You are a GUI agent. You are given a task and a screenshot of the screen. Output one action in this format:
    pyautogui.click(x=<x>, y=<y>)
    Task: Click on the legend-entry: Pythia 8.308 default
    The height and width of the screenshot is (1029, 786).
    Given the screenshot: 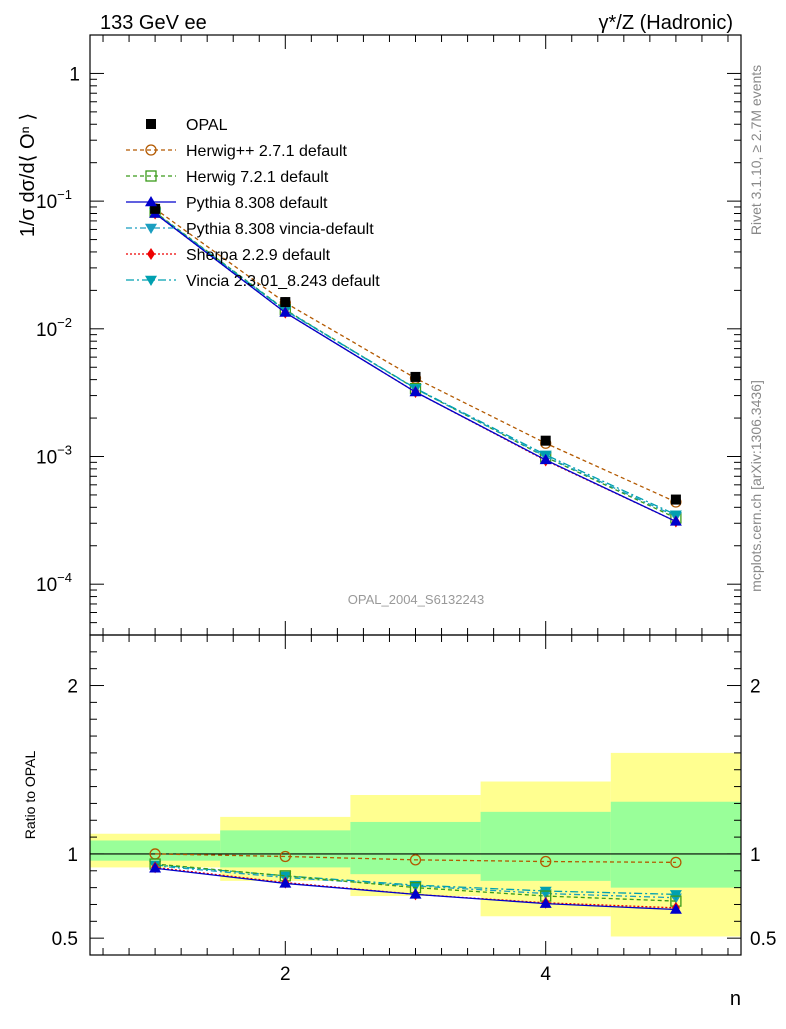 What is the action you would take?
    pyautogui.click(x=227, y=203)
    